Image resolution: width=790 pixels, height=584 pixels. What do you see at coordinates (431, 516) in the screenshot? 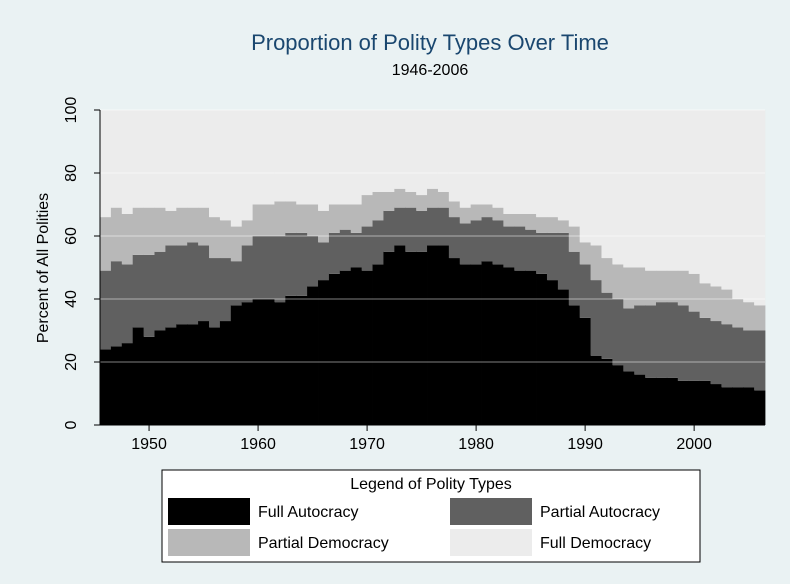
I see `legend-box` at bounding box center [431, 516].